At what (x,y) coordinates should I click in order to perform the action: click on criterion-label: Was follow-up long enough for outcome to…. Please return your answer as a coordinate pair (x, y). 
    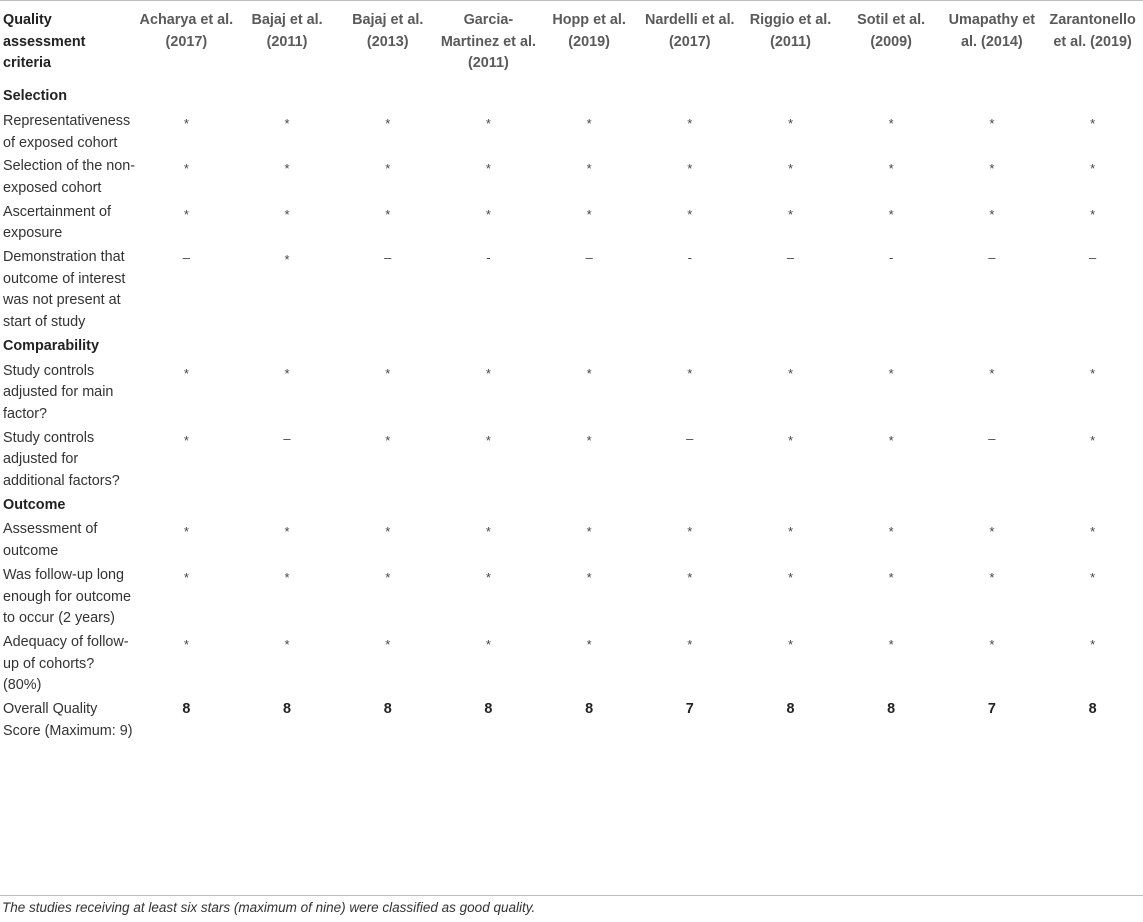
    Looking at the image, I should click on (67, 596).